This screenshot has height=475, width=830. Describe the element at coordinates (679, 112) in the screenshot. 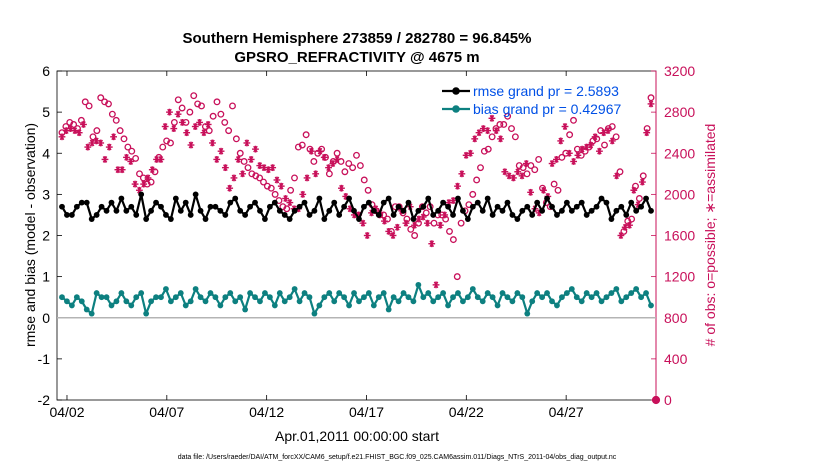

I see `right-y-tick-label: 2800` at that location.